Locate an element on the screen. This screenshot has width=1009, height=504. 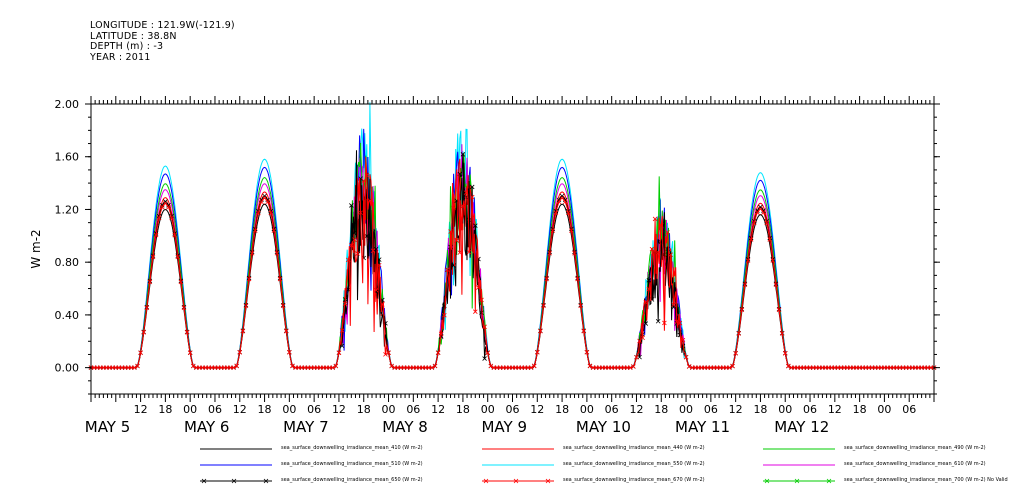
latitude-label: LATITUDE : 38.8N is located at coordinates (133, 36).